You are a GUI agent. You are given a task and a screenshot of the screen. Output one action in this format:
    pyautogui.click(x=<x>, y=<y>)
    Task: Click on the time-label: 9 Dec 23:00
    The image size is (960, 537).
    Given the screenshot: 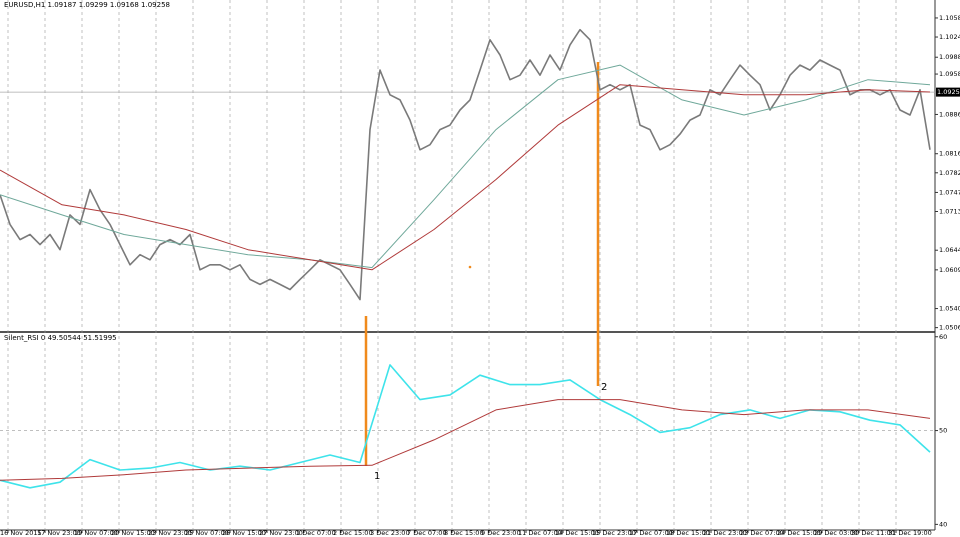 What is the action you would take?
    pyautogui.click(x=501, y=533)
    